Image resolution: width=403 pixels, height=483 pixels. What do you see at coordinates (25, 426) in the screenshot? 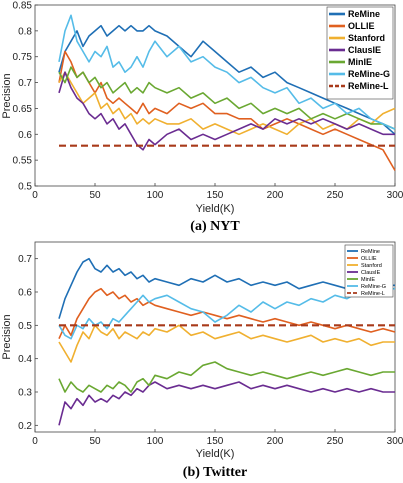
I see `y-tick-label: 0.2` at bounding box center [25, 426].